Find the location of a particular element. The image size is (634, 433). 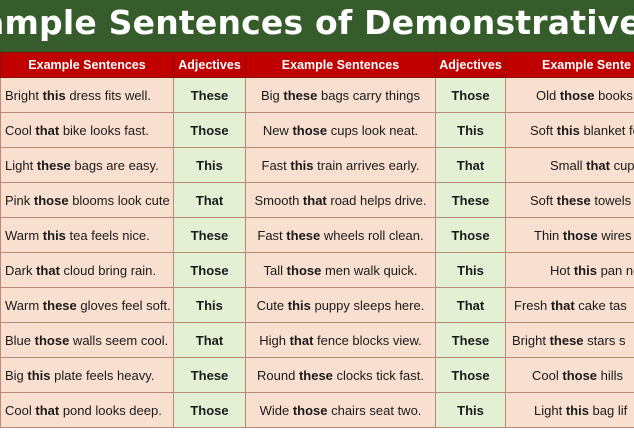

example-sentence-2: Round these clocks tick fast. is located at coordinates (340, 375).